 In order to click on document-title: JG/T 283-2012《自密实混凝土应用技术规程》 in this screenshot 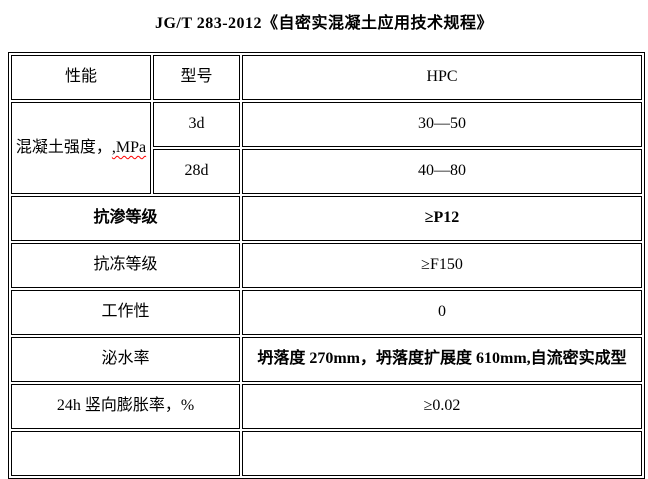, I will do `click(324, 23)`.